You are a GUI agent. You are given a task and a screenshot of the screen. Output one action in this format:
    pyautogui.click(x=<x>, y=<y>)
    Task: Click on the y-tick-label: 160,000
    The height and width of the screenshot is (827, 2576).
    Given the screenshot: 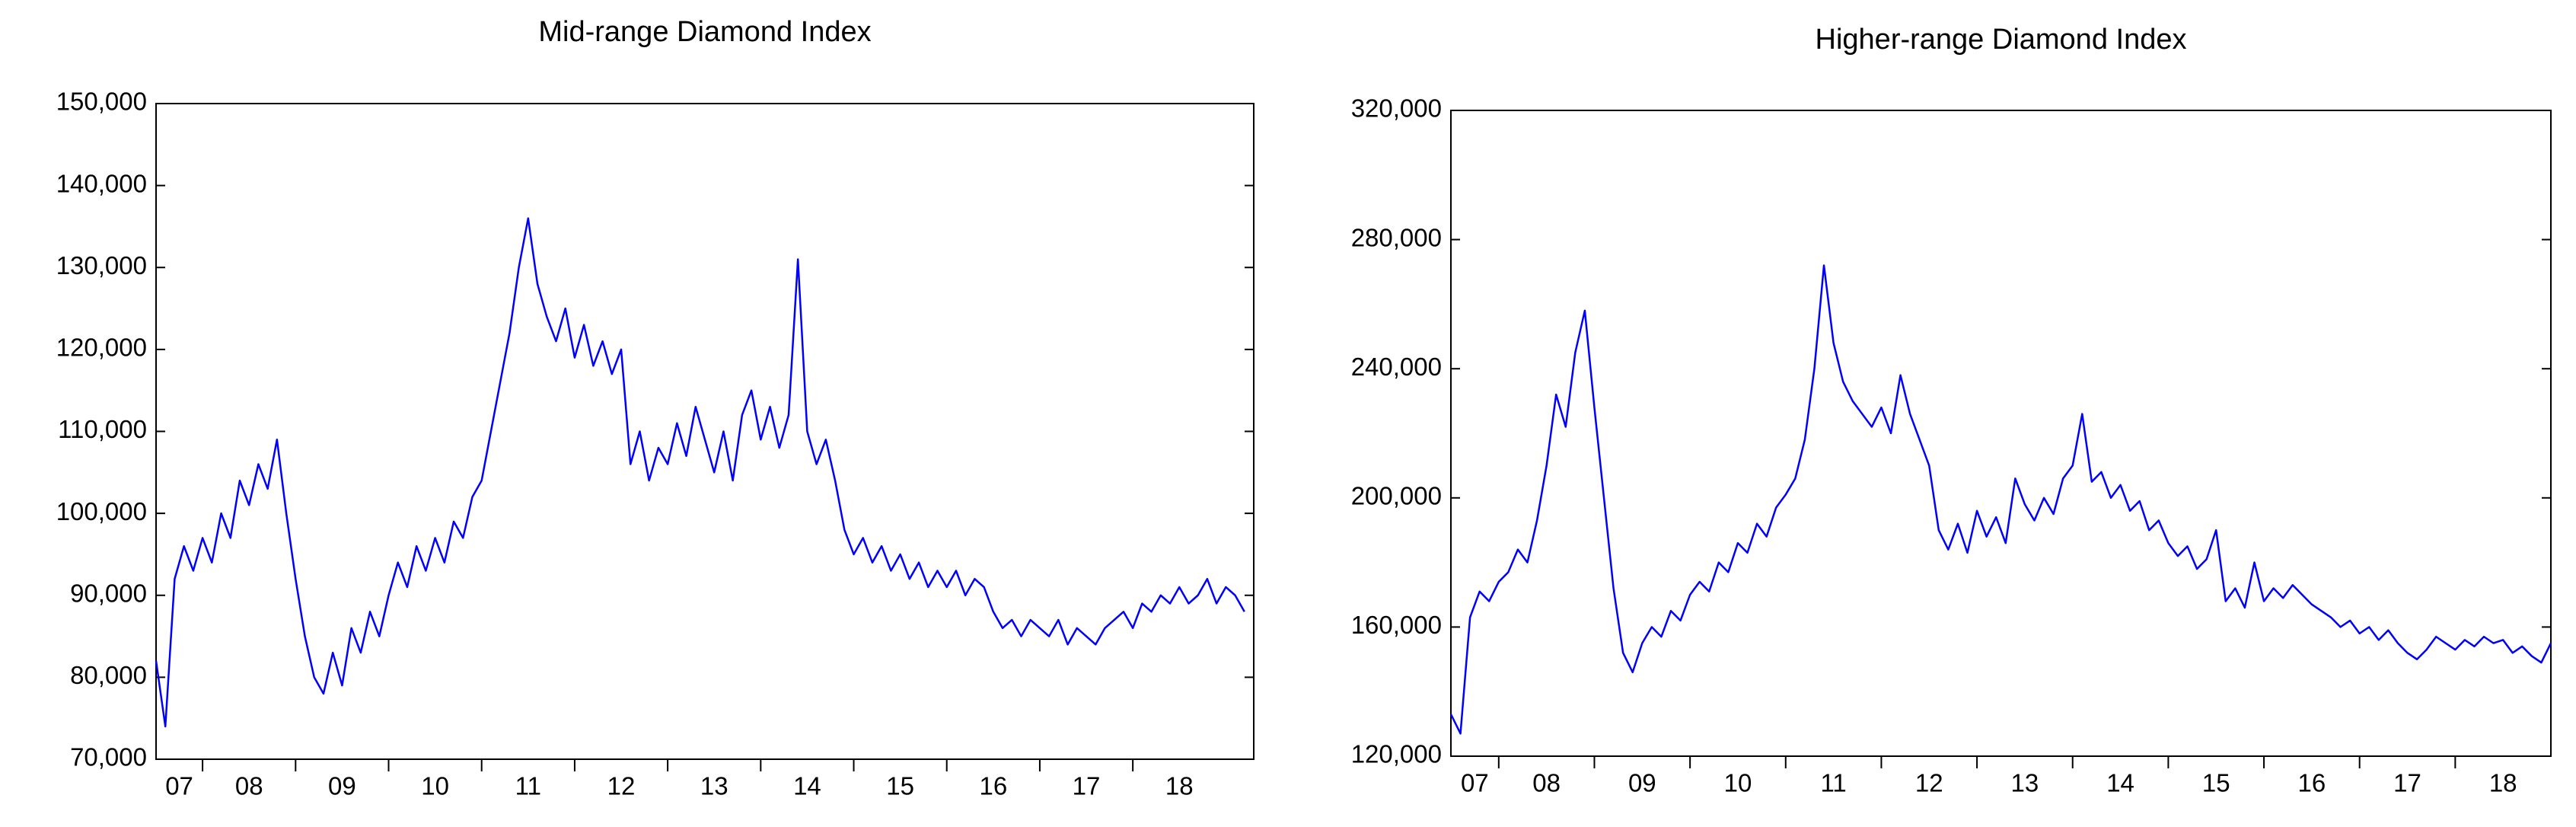 What is the action you would take?
    pyautogui.click(x=1396, y=625)
    